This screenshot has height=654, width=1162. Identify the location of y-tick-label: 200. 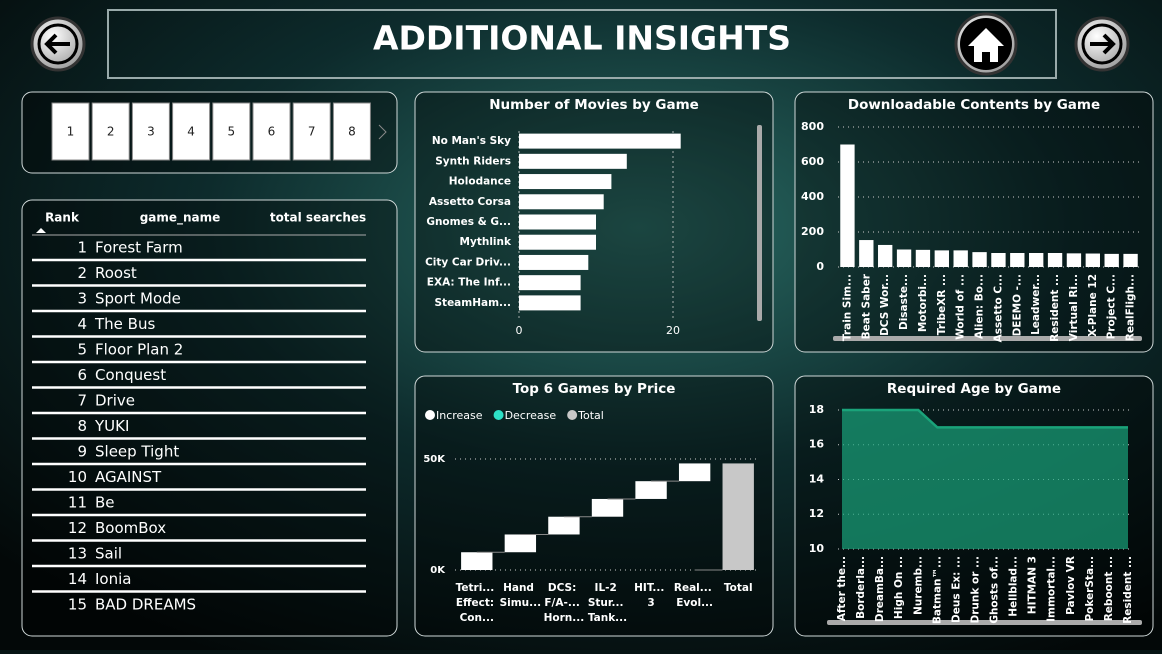
(812, 231).